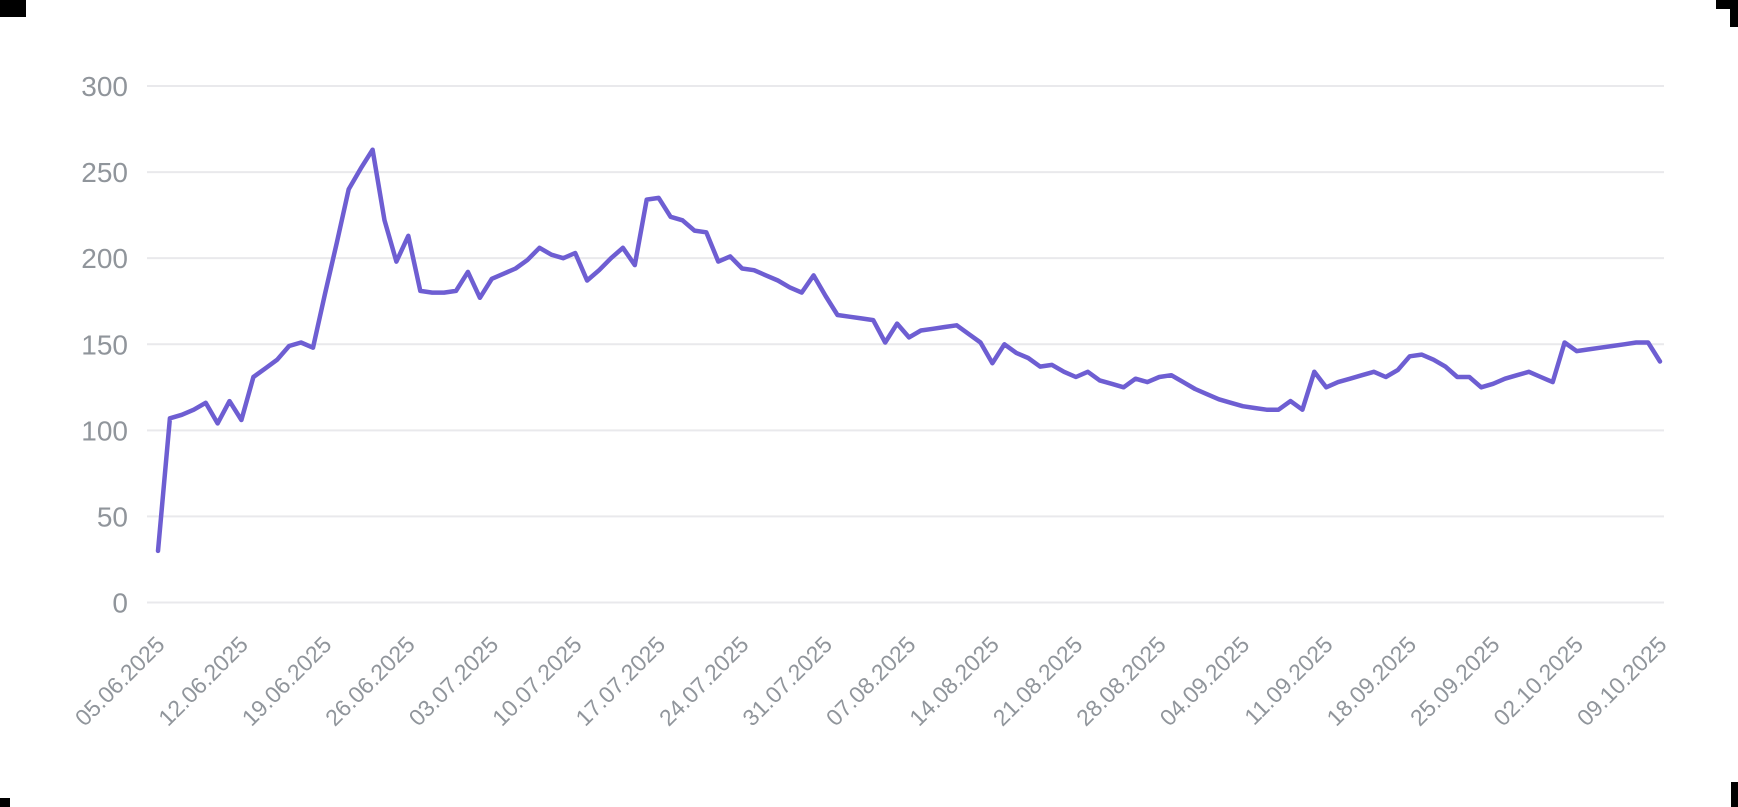  I want to click on y-tick-label: 50, so click(112, 516).